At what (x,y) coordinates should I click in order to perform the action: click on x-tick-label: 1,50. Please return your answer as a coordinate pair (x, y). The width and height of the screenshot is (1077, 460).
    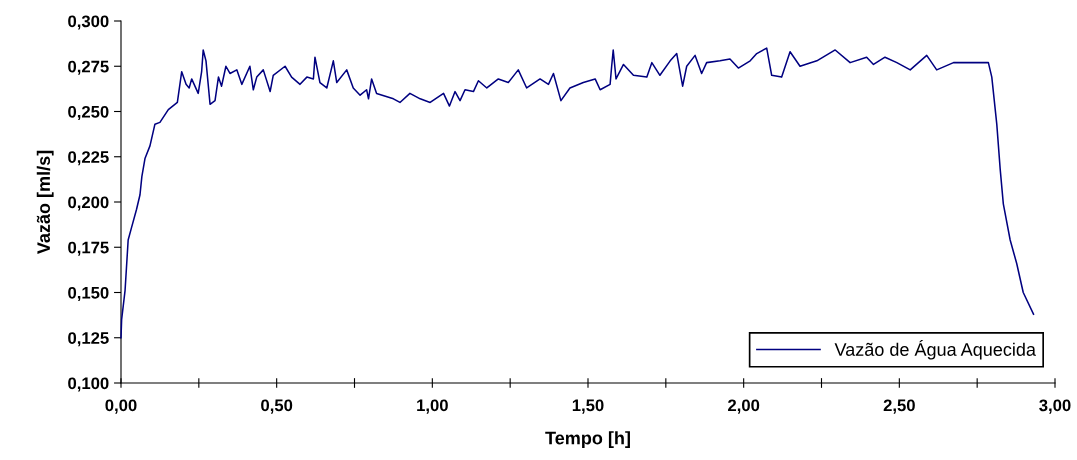
    Looking at the image, I should click on (588, 406).